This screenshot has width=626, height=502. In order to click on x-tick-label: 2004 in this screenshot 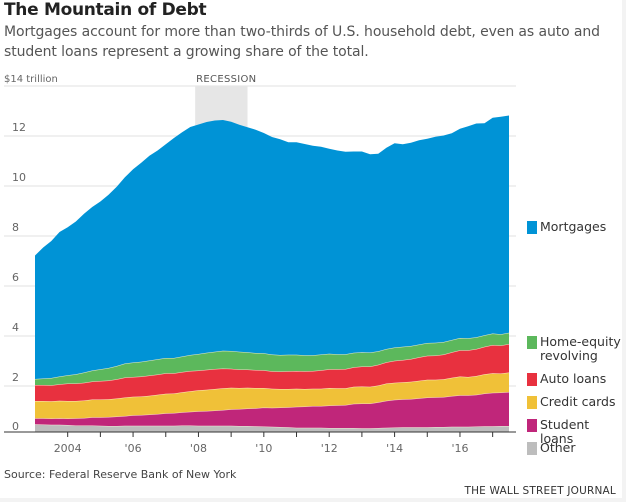, I will do `click(68, 448)`.